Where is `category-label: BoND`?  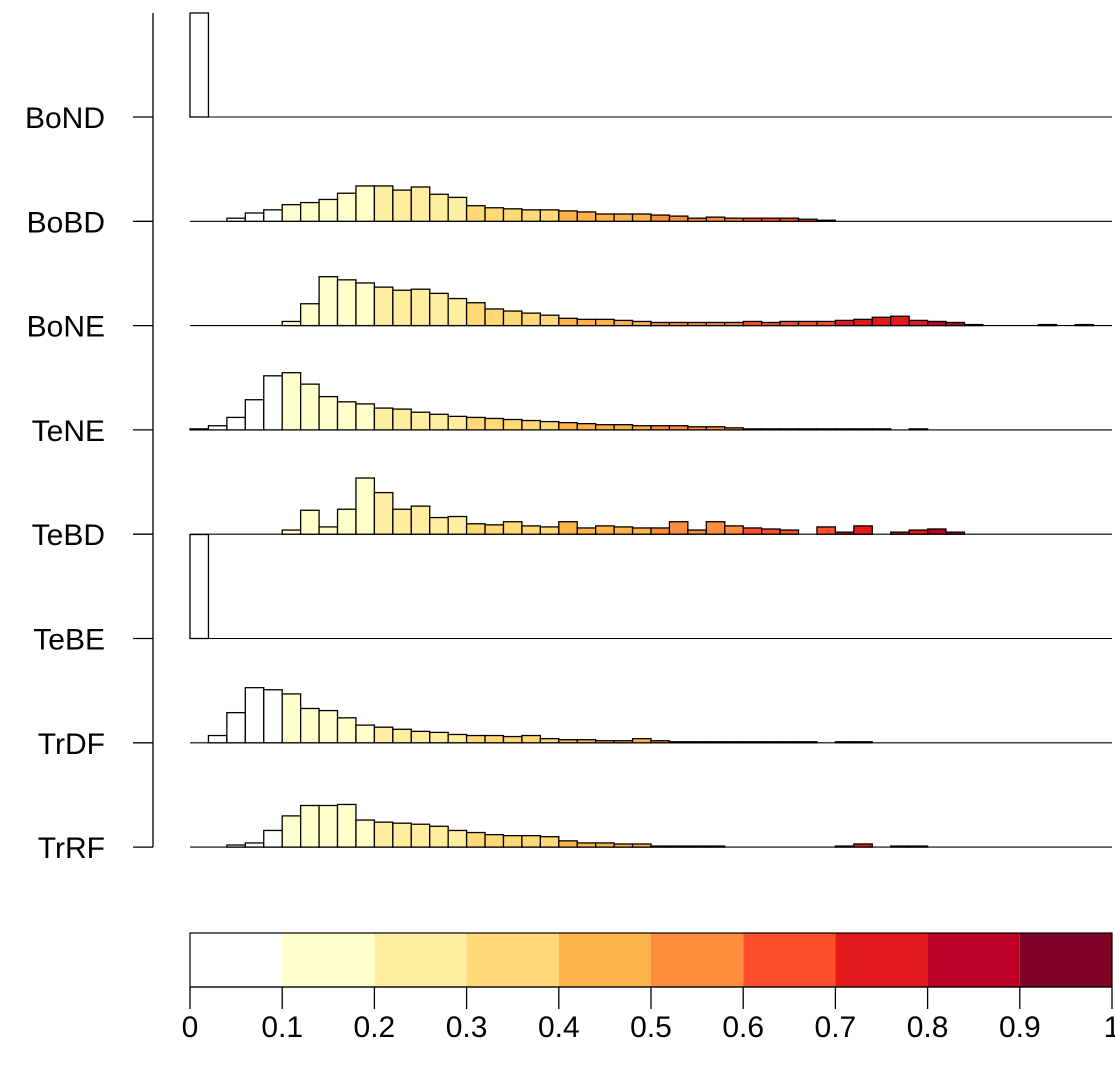
category-label: BoND is located at coordinates (65, 118).